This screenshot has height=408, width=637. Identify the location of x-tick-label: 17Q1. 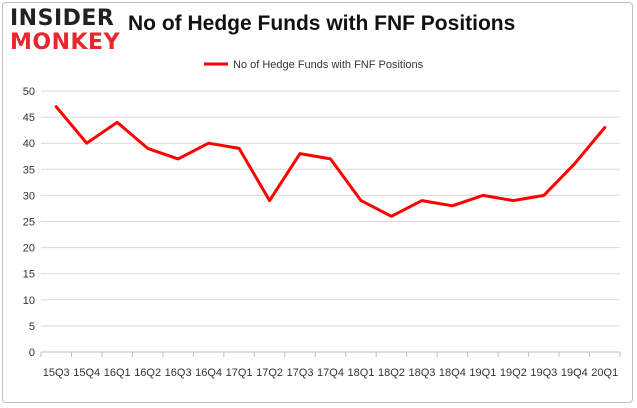
(239, 373).